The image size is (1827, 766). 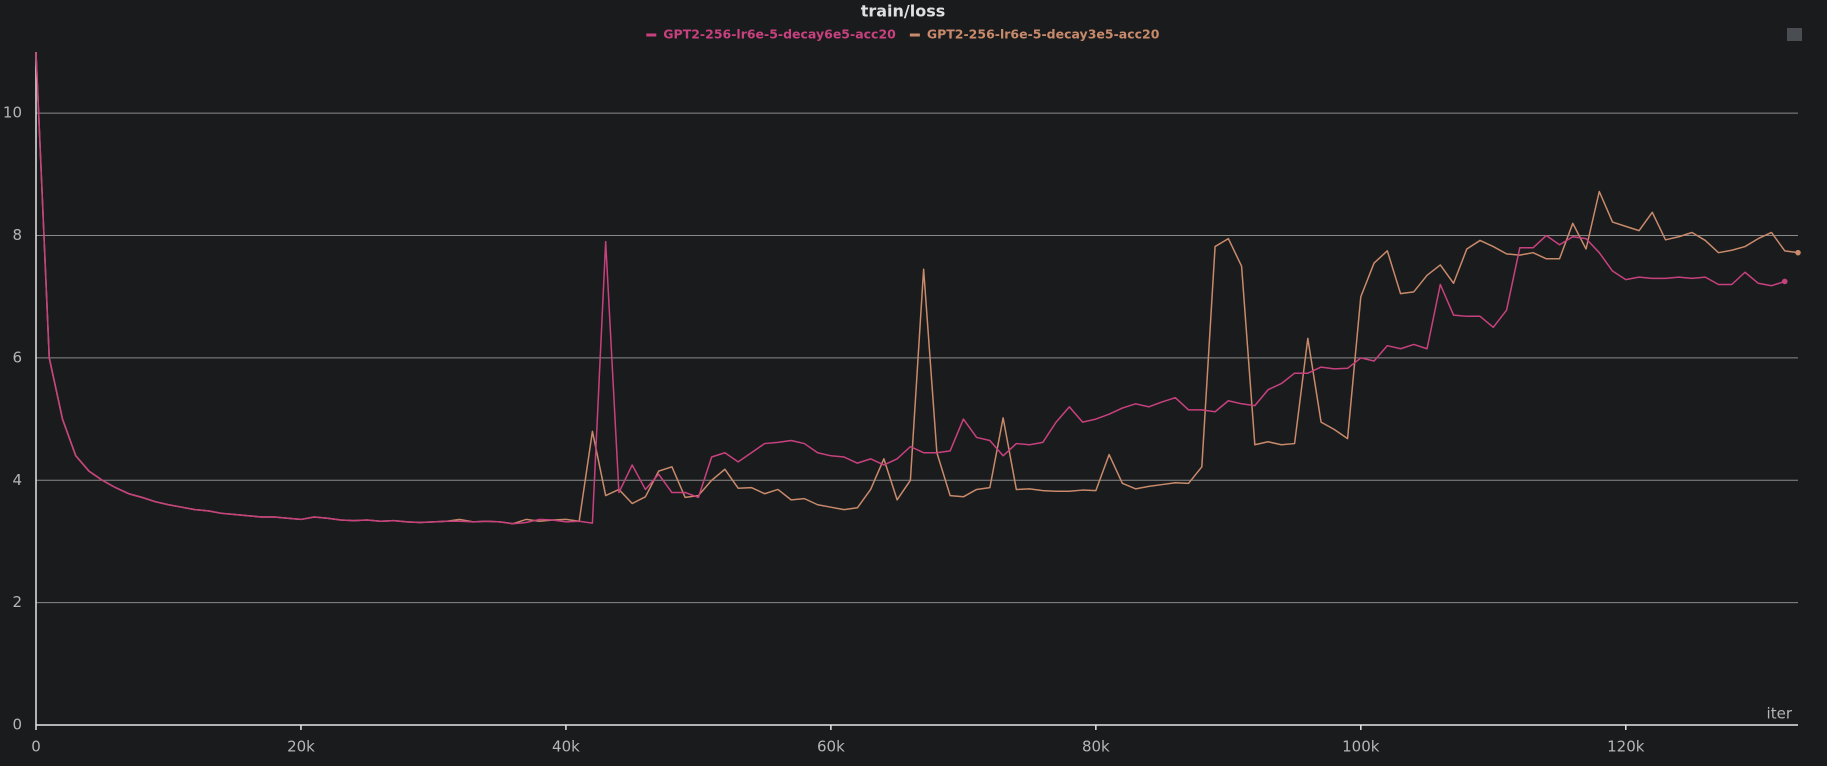 I want to click on chart-title: train/loss, so click(x=903, y=11).